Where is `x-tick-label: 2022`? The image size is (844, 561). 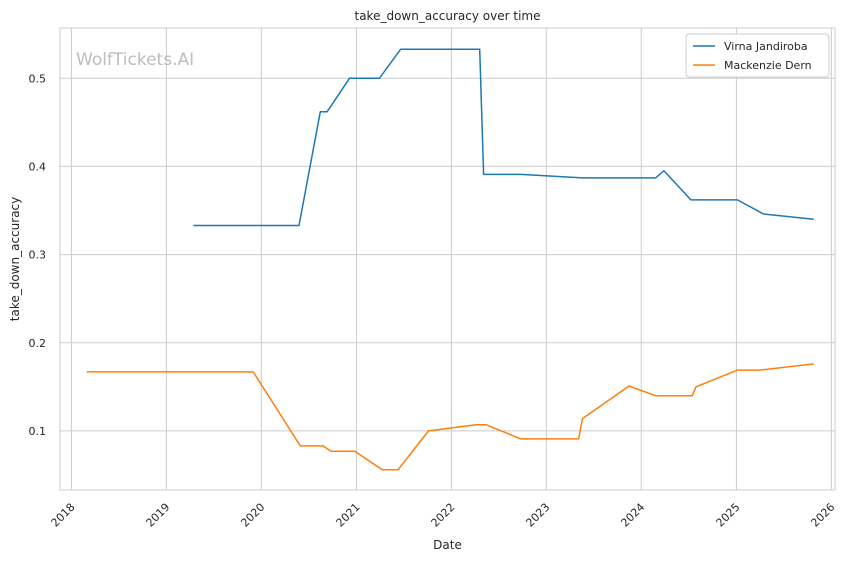
x-tick-label: 2022 is located at coordinates (443, 515).